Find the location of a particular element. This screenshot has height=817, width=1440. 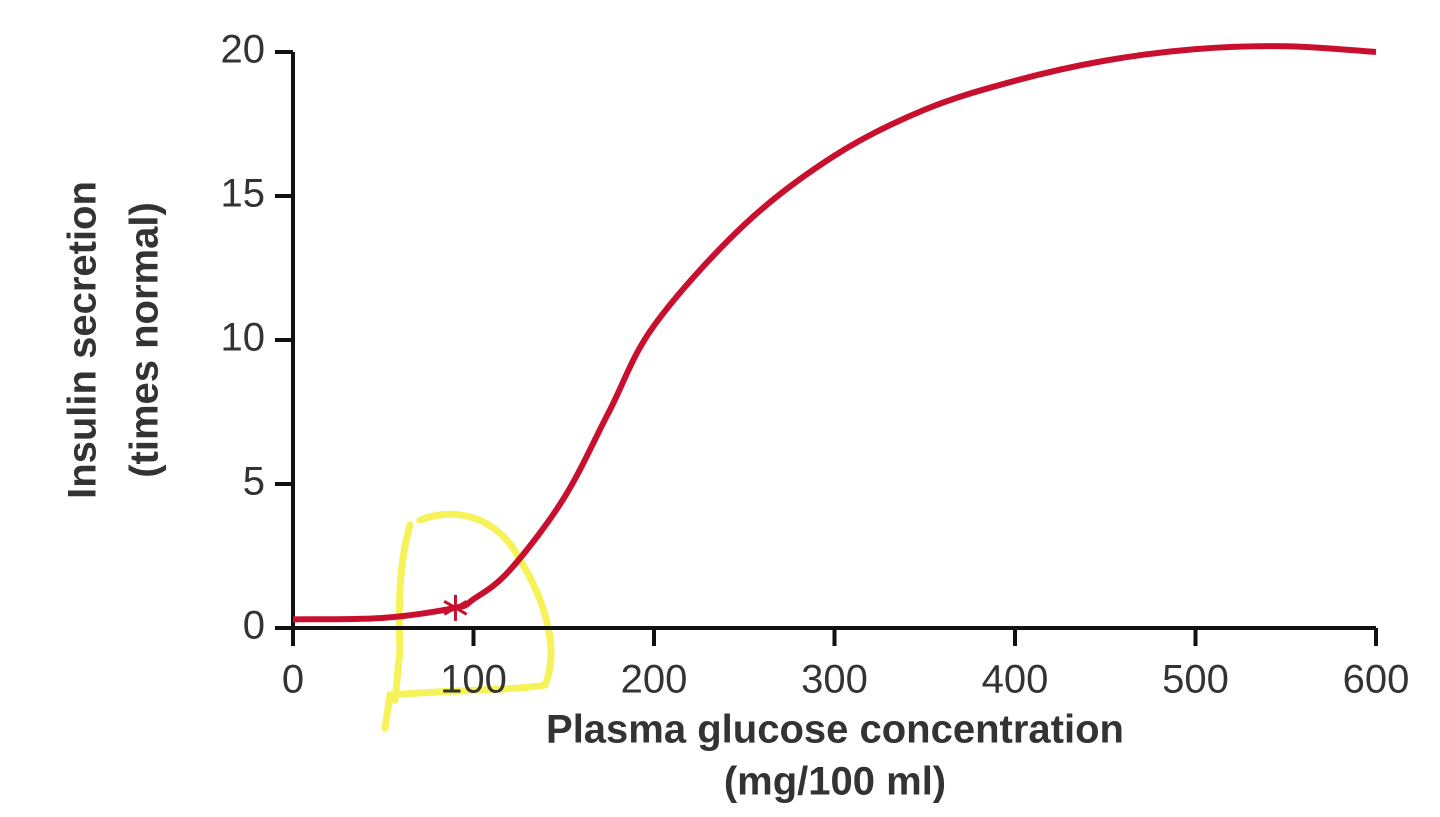

x-tick-label: 300 is located at coordinates (834, 680).